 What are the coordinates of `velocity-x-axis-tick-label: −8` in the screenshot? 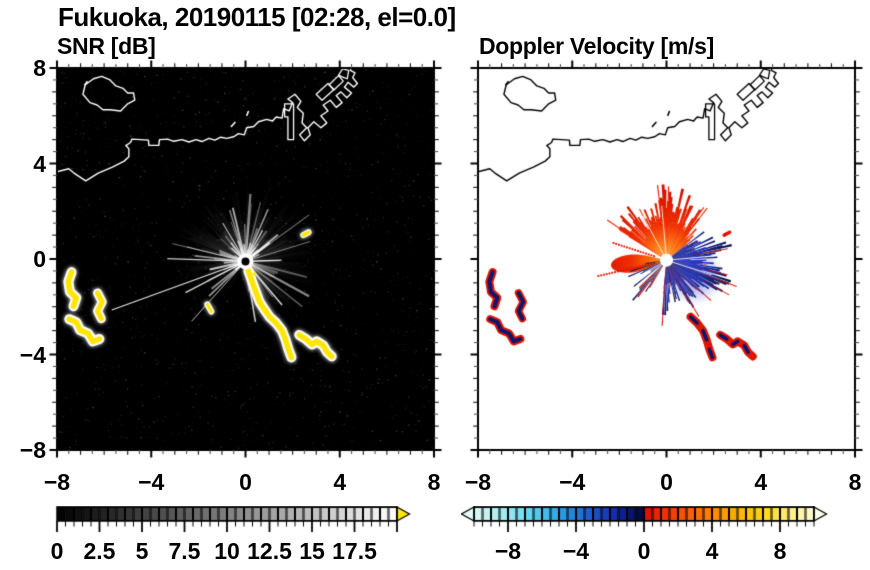 It's located at (478, 482).